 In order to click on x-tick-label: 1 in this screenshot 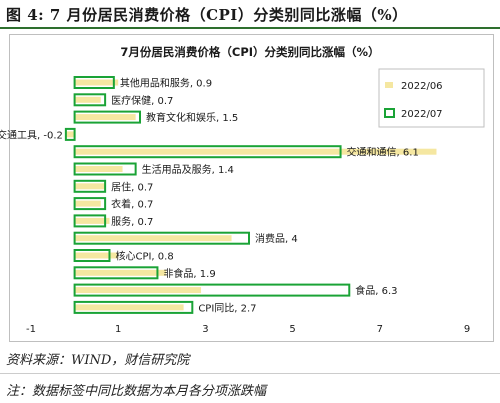, I will do `click(118, 329)`.